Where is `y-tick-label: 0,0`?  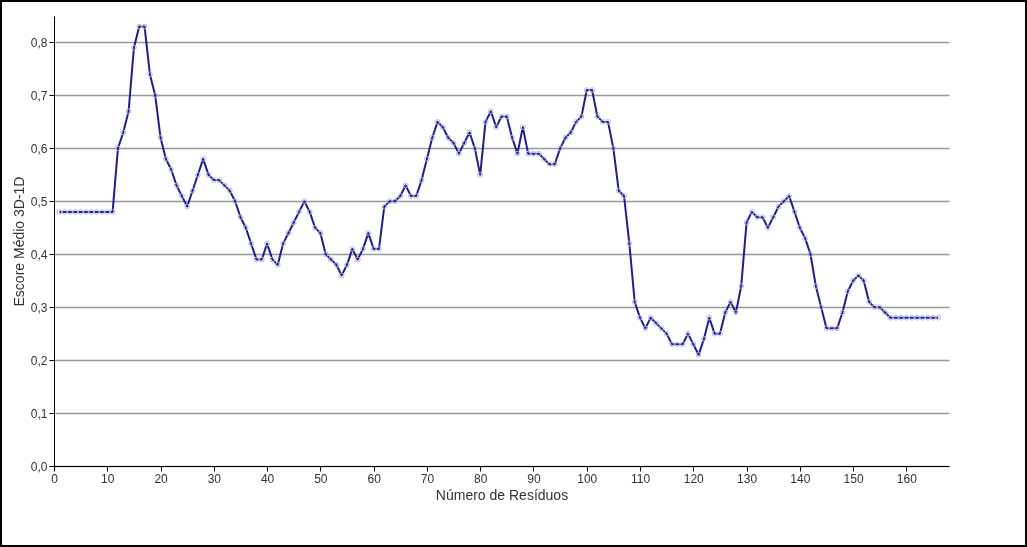 y-tick-label: 0,0 is located at coordinates (39, 466).